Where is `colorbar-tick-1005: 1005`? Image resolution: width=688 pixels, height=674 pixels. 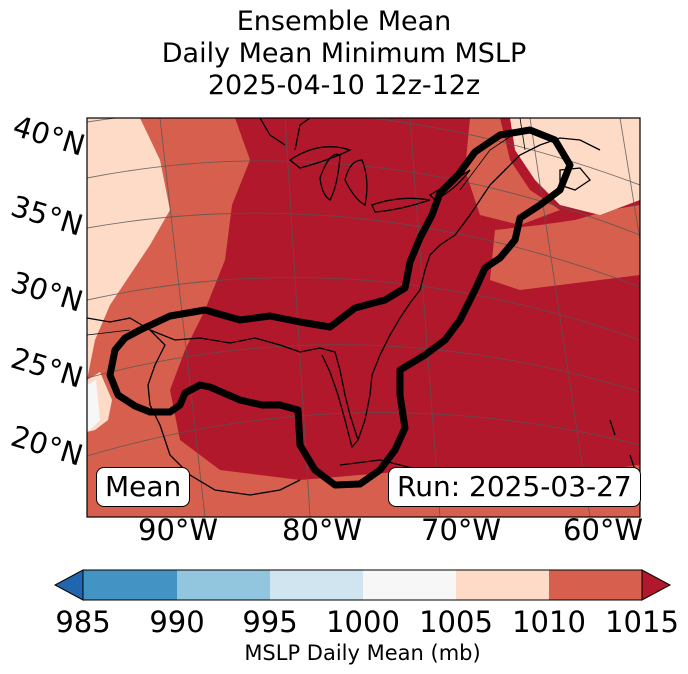
colorbar-tick-1005: 1005 is located at coordinates (456, 622).